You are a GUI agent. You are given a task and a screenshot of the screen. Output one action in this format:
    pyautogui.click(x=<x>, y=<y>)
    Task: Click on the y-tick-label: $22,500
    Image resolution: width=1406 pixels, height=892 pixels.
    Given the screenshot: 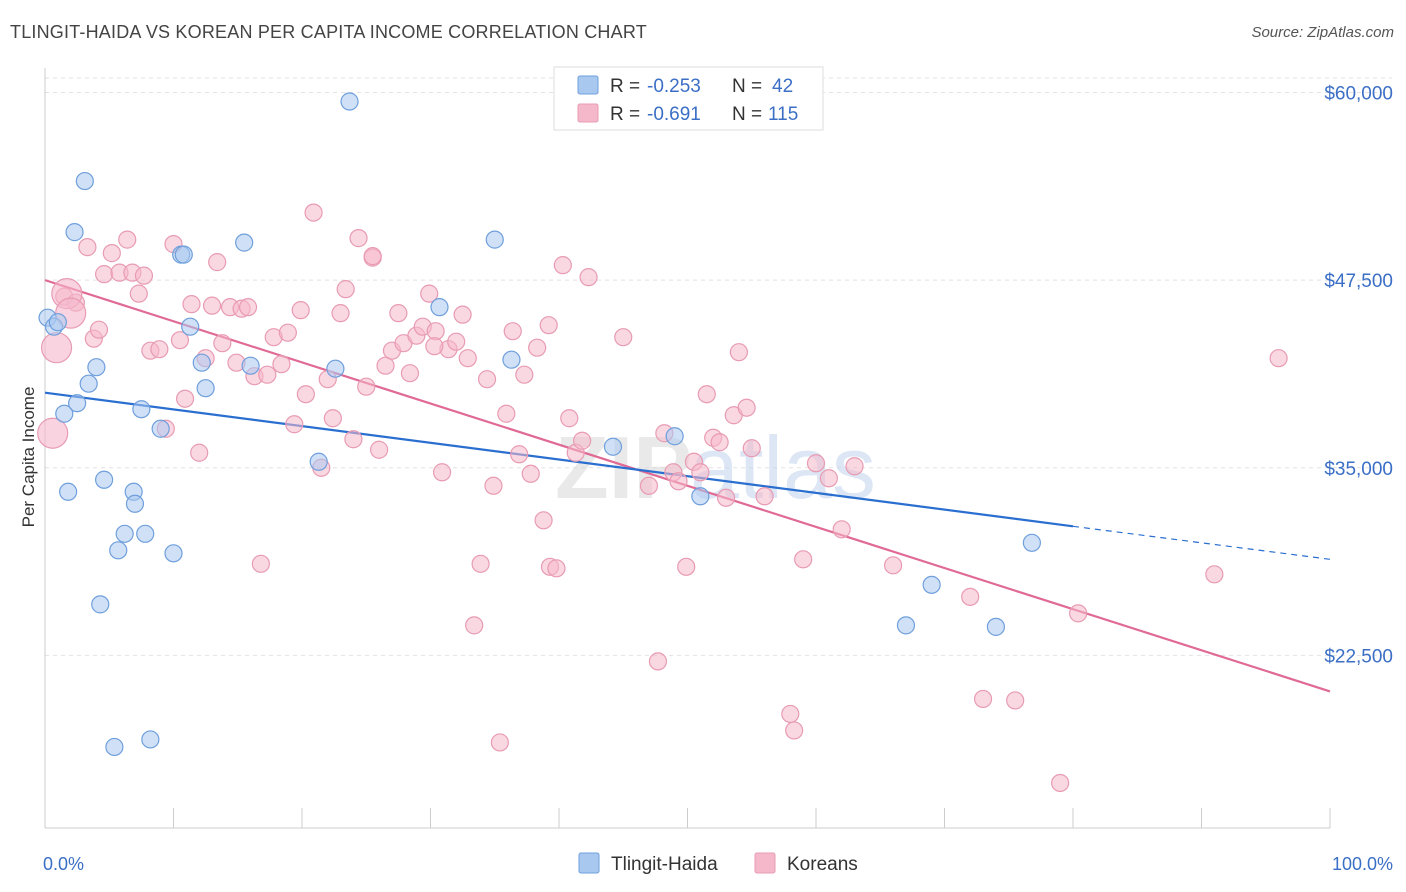 What is the action you would take?
    pyautogui.click(x=1358, y=656)
    